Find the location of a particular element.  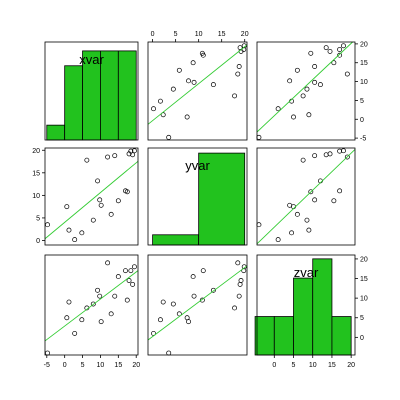

panel-zvar-vs-yvar is located at coordinates (197, 305).